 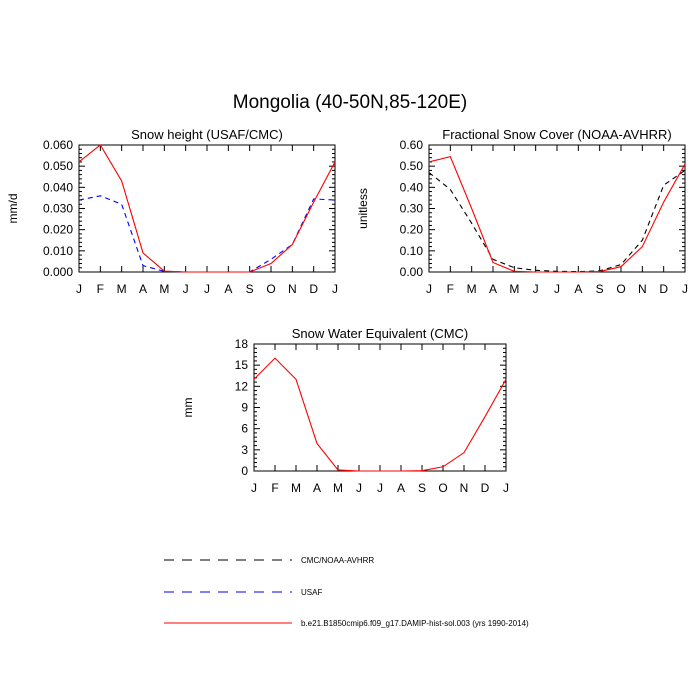 I want to click on y-tick-label: 0.040, so click(x=58, y=187).